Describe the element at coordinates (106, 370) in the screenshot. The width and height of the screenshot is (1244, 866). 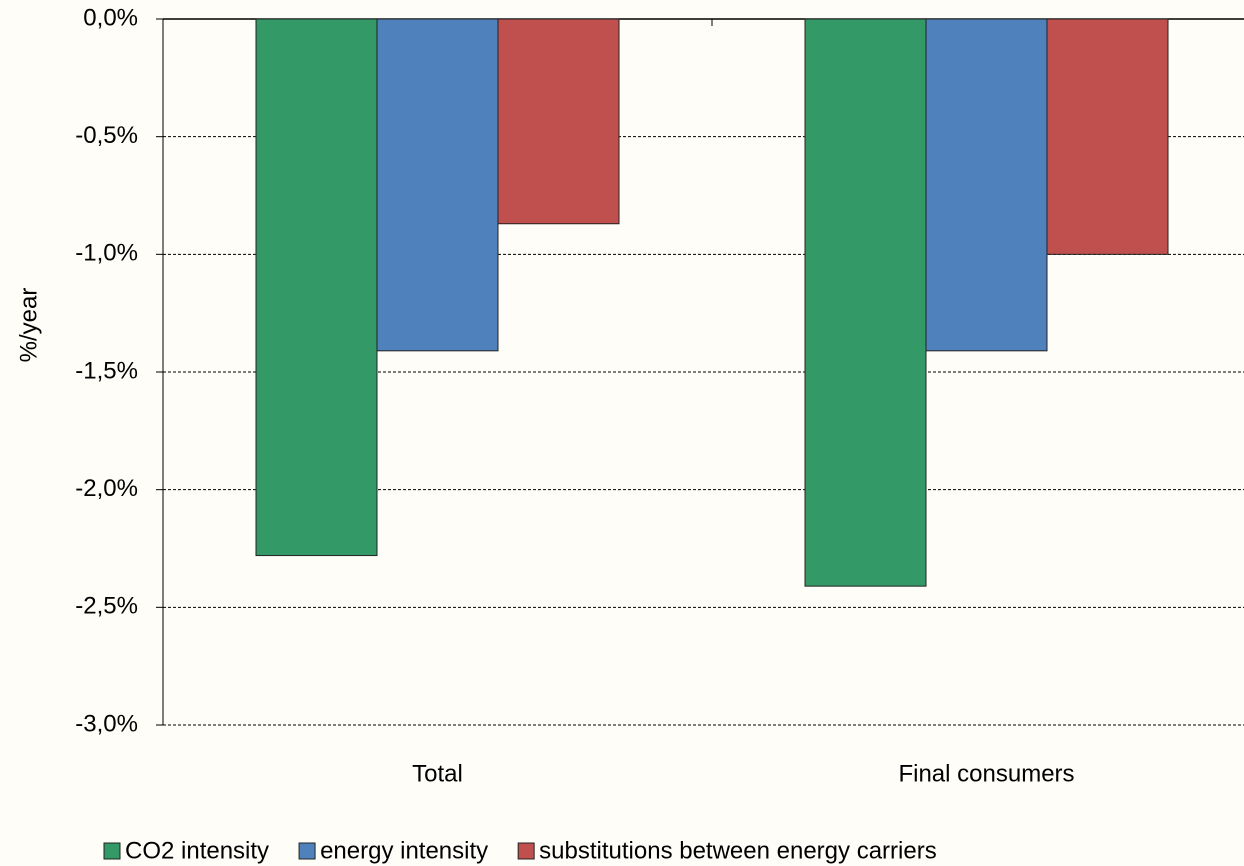
I see `y-tick-label: -1,5%` at that location.